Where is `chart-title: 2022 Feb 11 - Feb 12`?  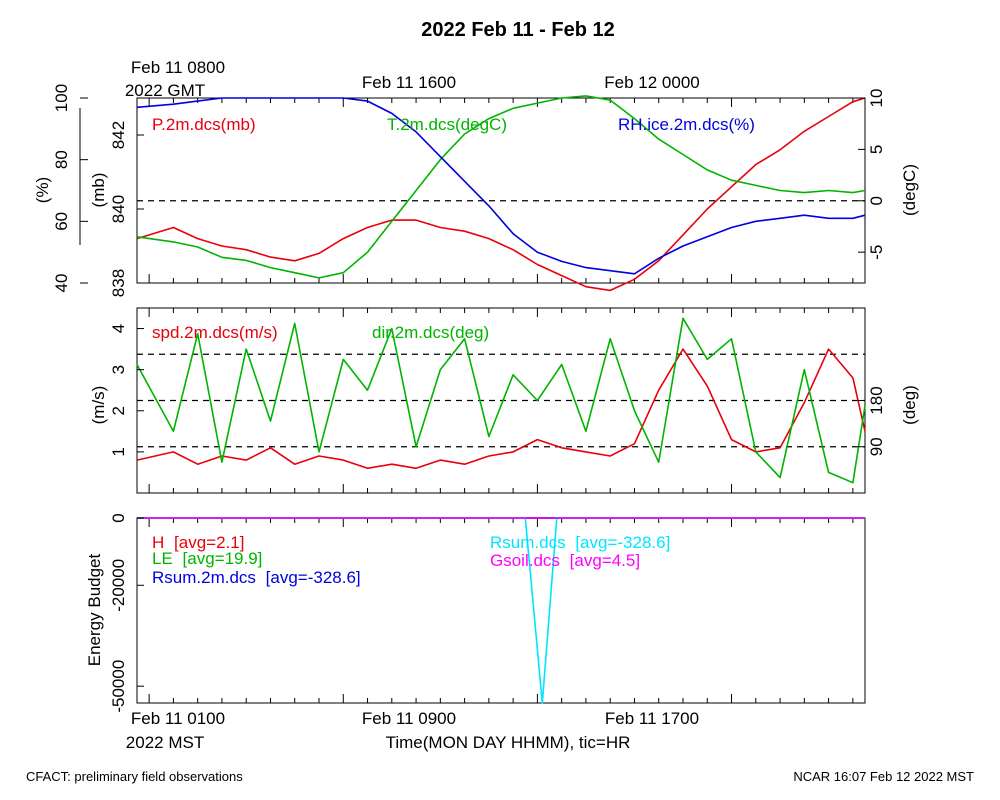
chart-title: 2022 Feb 11 - Feb 12 is located at coordinates (517, 30).